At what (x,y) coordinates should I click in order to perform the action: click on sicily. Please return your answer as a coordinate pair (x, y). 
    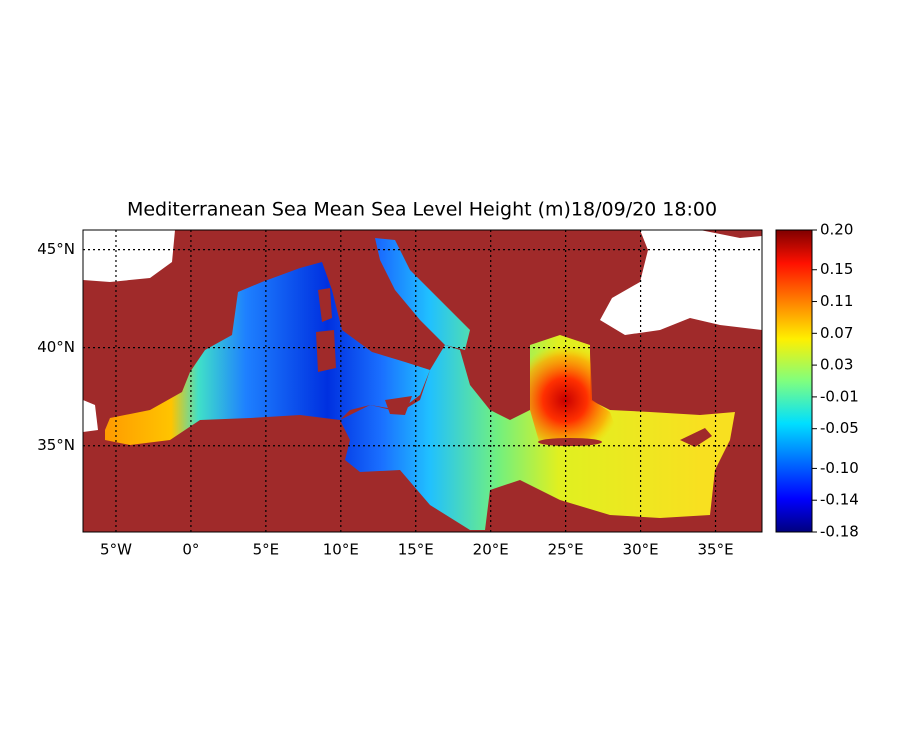
    Looking at the image, I should click on (398, 405).